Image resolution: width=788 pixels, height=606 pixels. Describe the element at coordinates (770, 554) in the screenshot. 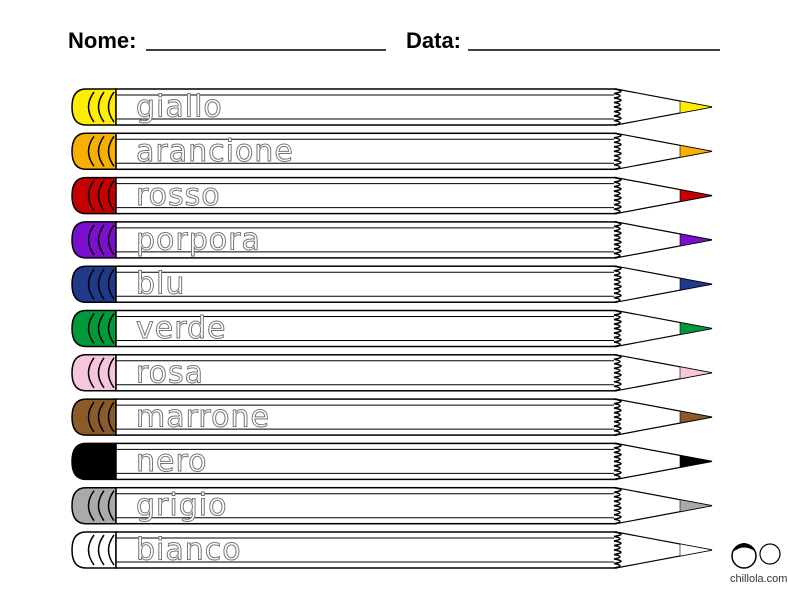

I see `logo-face` at that location.